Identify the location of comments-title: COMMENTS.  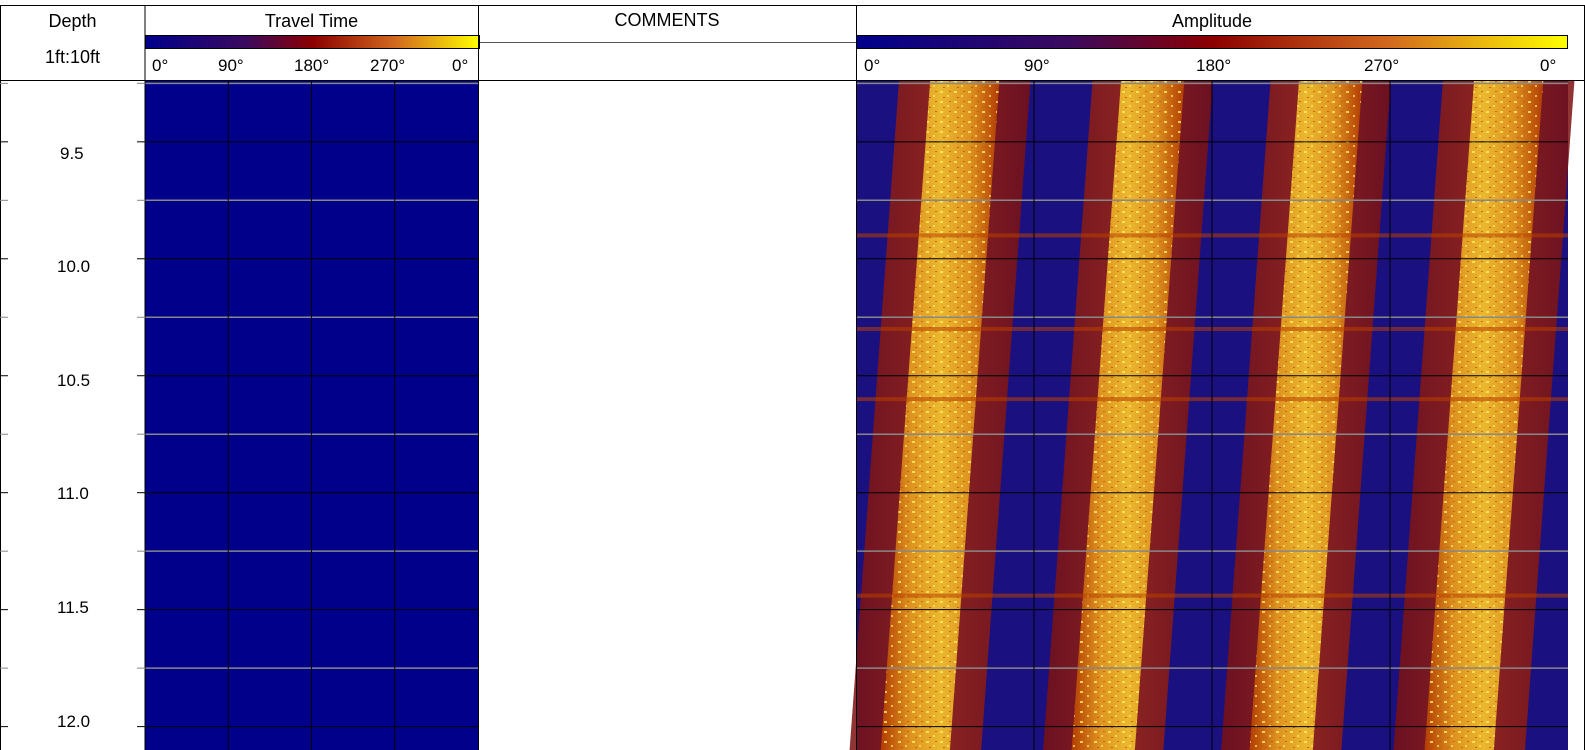
(667, 20).